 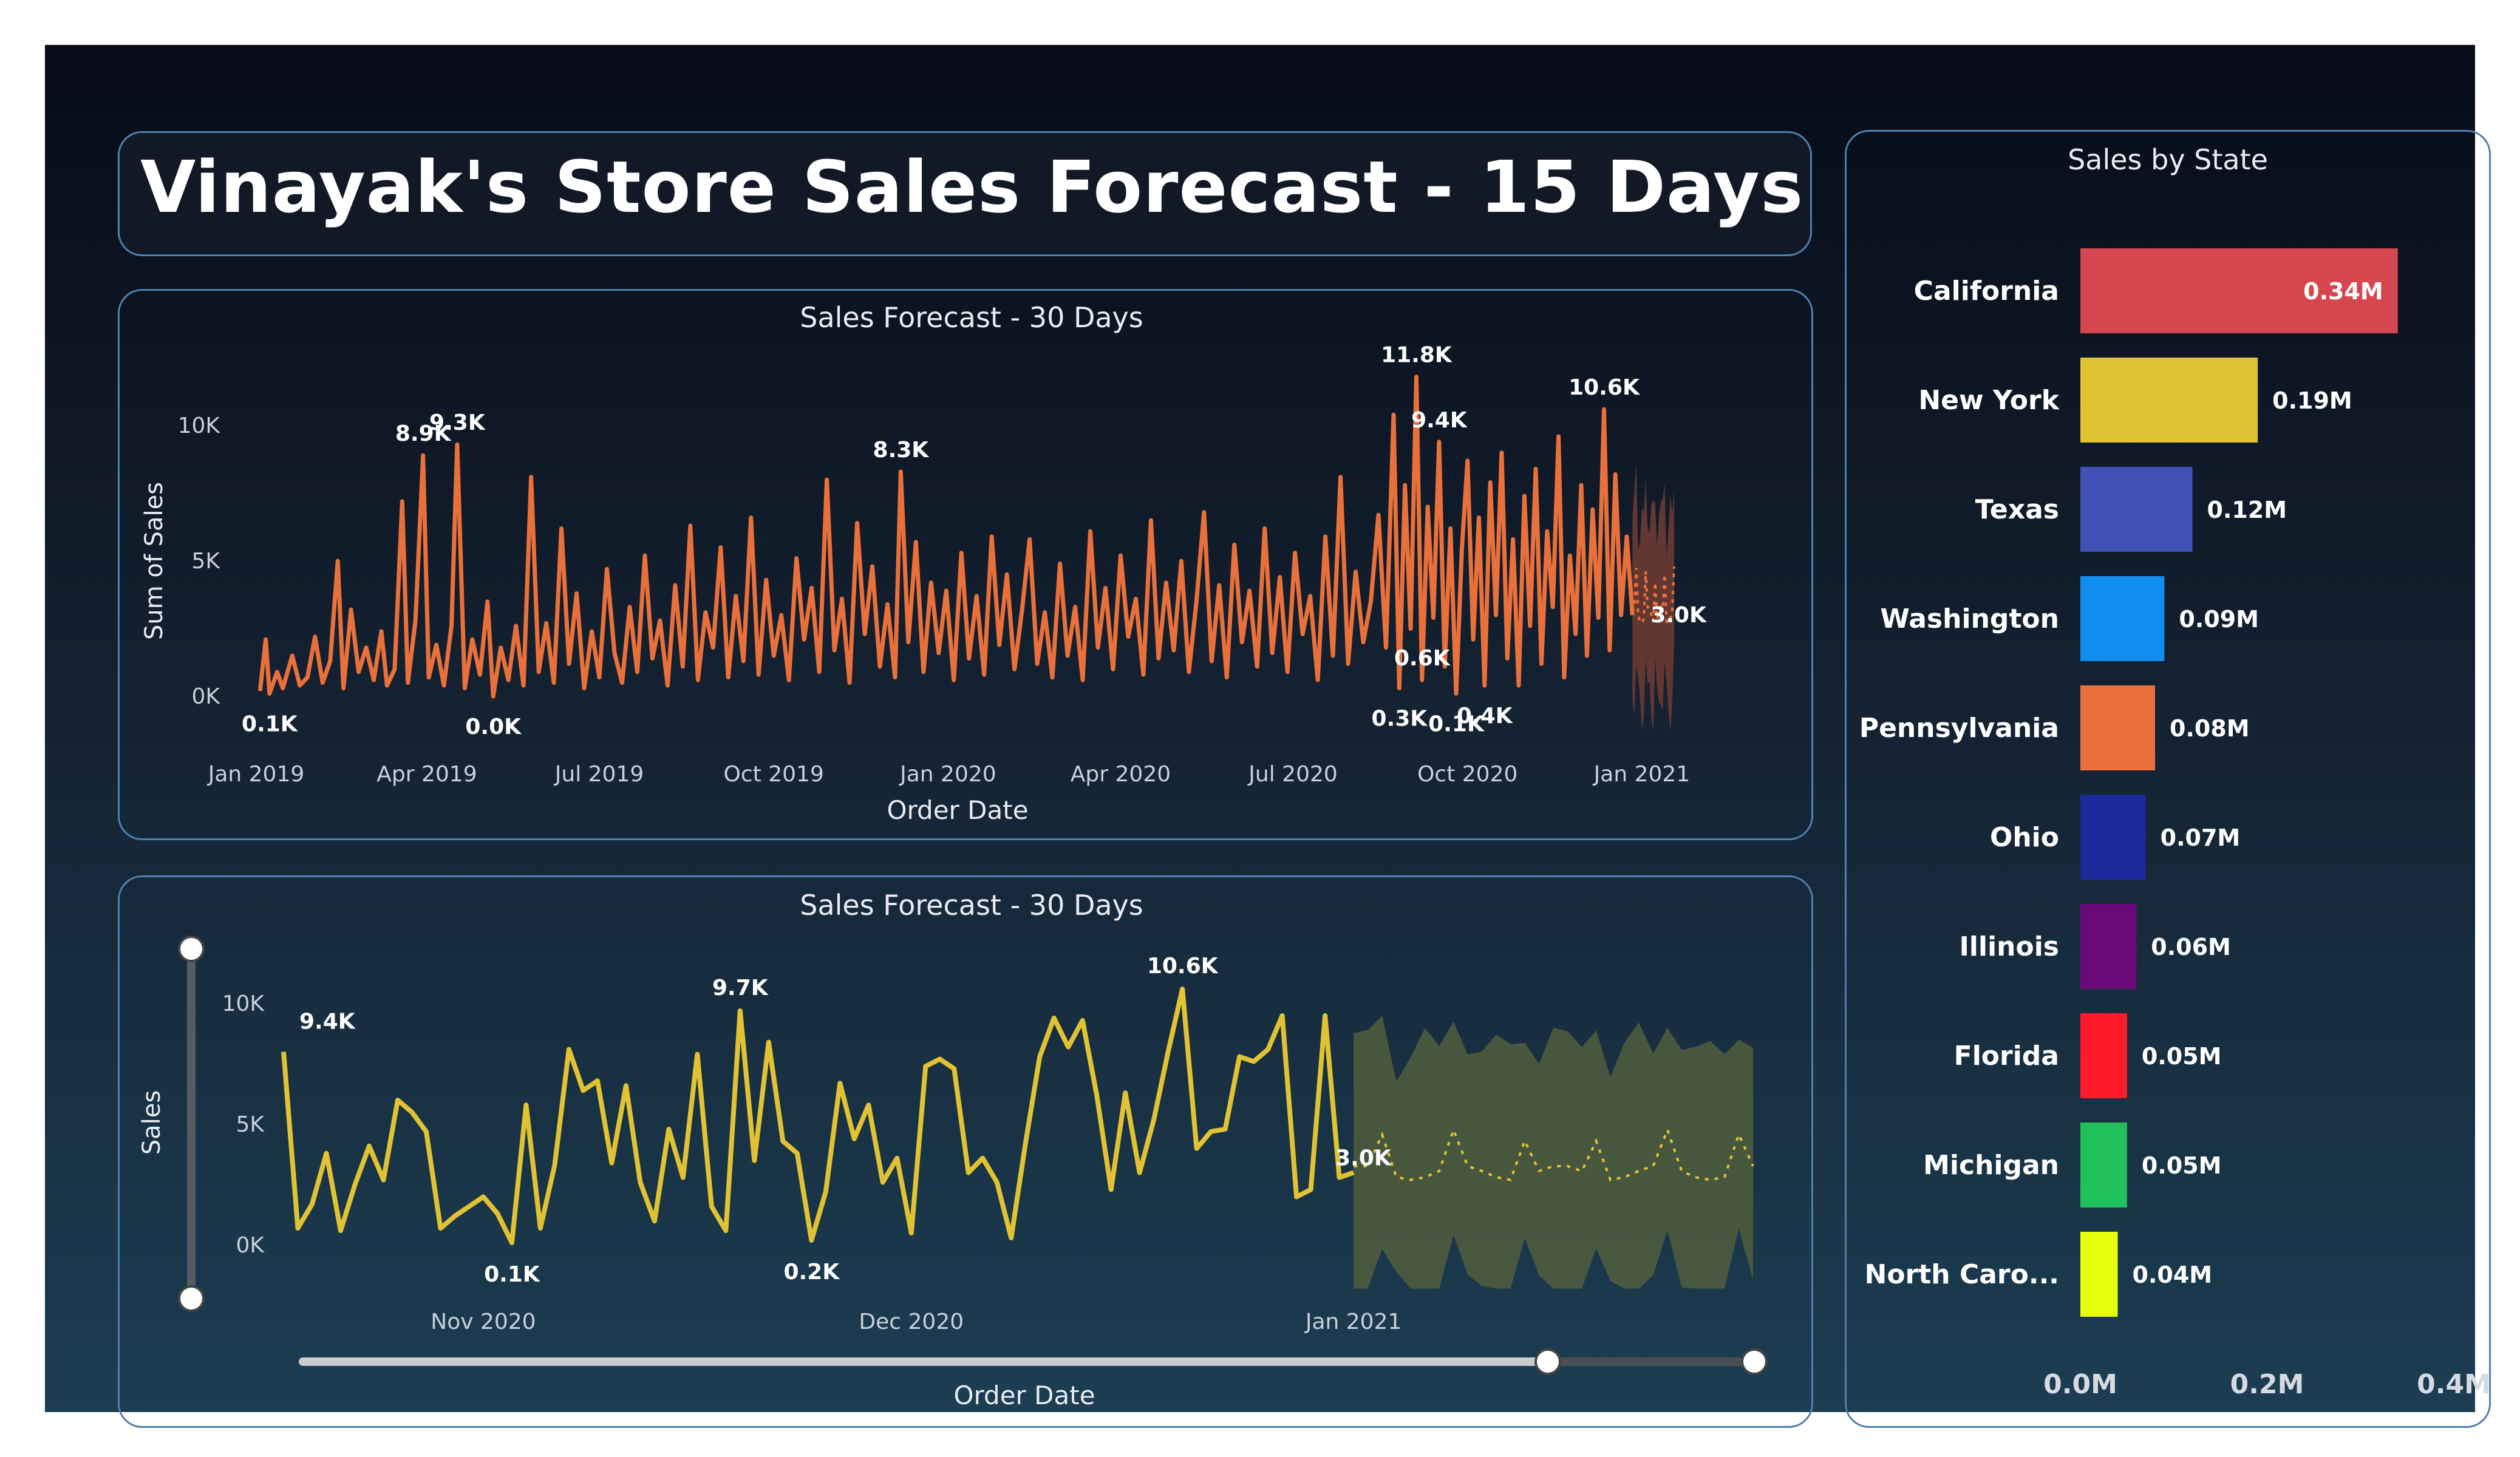 What do you see at coordinates (2113, 837) in the screenshot?
I see `bar-ohio` at bounding box center [2113, 837].